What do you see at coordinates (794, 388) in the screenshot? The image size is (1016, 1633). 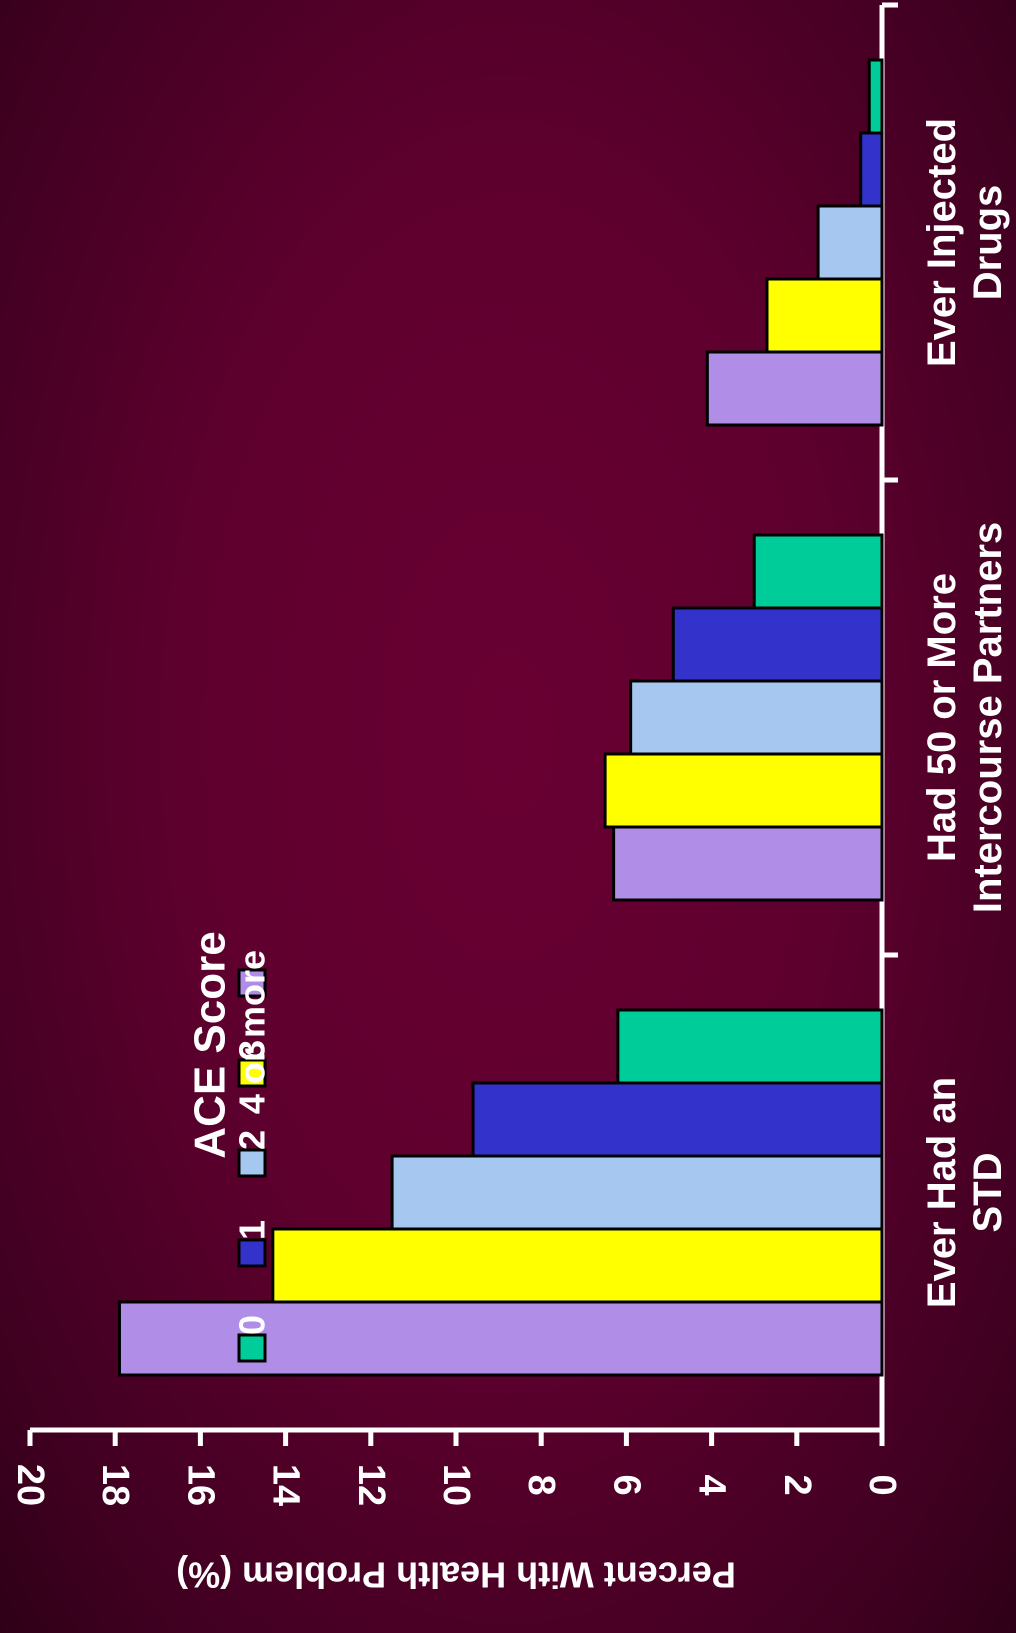 I see `bar-4-or-more-cat1` at bounding box center [794, 388].